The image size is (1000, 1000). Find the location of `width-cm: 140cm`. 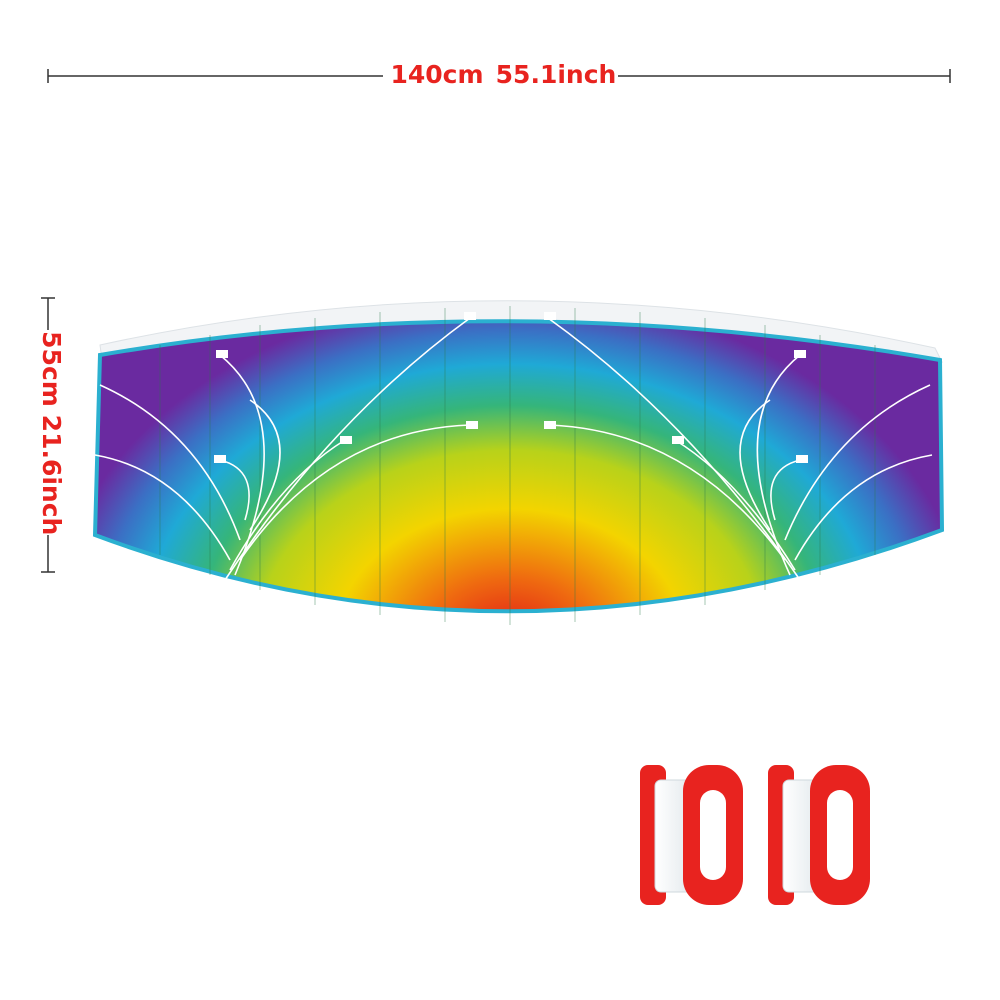

width-cm: 140cm is located at coordinates (436, 74).